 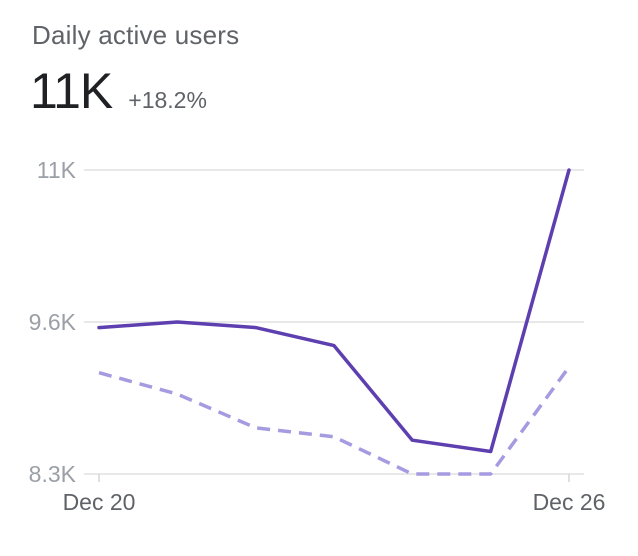 What do you see at coordinates (99, 502) in the screenshot?
I see `x-tick-label: Dec 20` at bounding box center [99, 502].